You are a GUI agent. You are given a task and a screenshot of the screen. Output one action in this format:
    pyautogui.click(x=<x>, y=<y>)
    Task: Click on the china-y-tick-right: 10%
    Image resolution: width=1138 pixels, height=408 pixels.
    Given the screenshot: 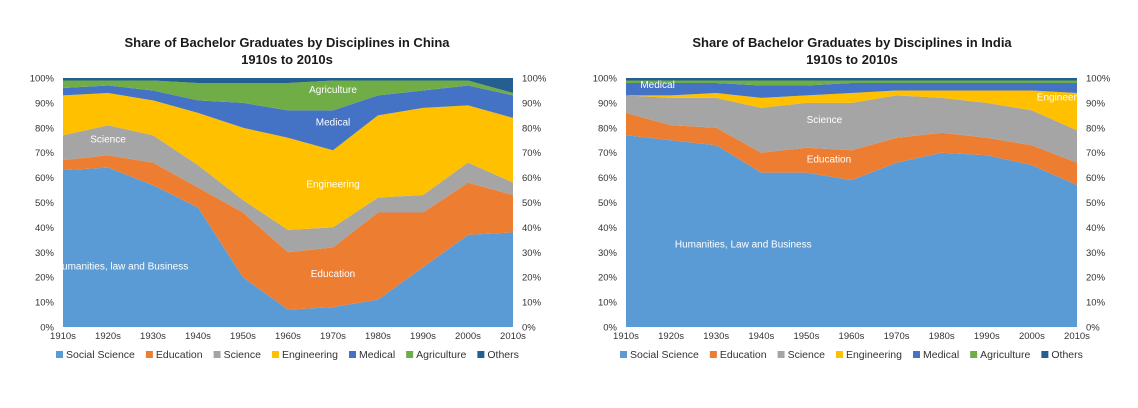 What is the action you would take?
    pyautogui.click(x=532, y=303)
    